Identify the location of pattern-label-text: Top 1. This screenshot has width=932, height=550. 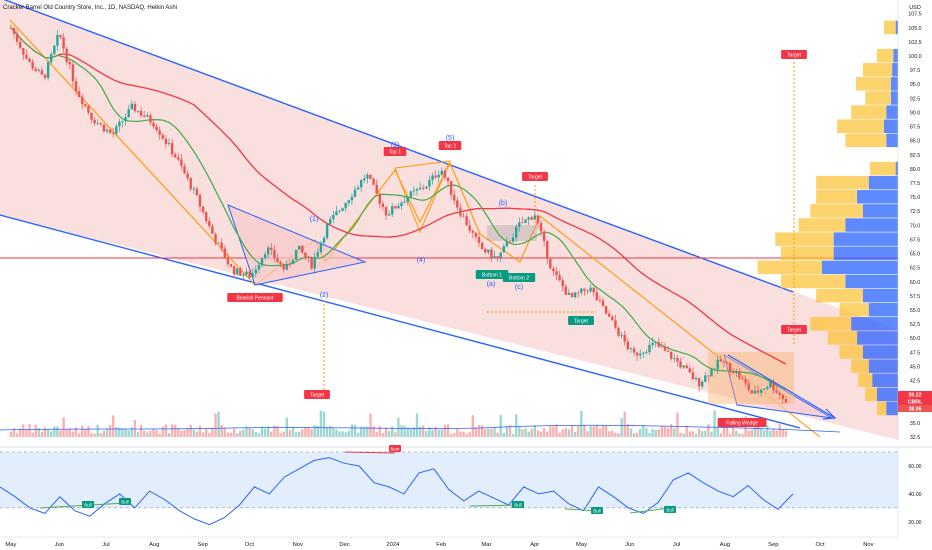
(395, 153).